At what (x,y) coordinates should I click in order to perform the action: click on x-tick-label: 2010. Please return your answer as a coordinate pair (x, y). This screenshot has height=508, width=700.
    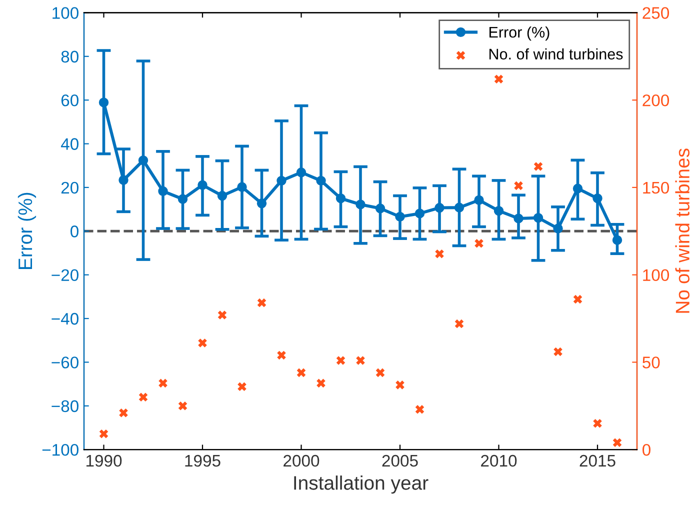
    Looking at the image, I should click on (499, 460).